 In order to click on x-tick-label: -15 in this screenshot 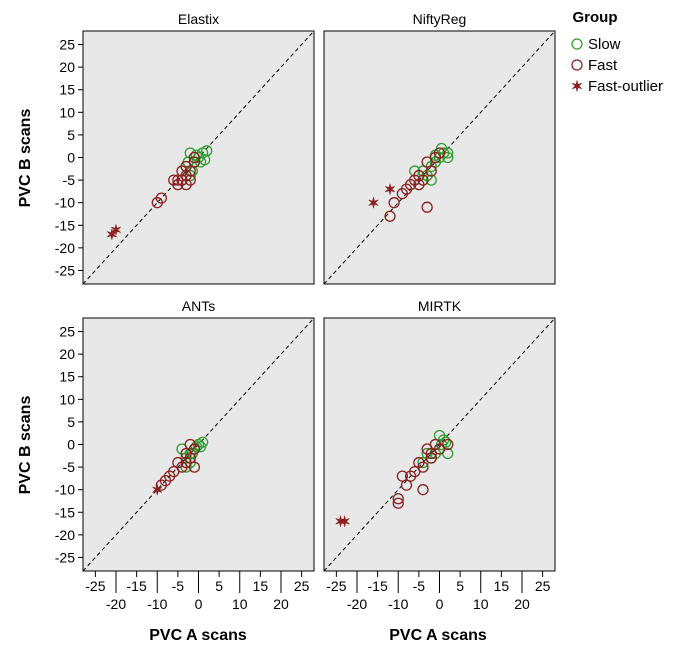, I will do `click(378, 586)`.